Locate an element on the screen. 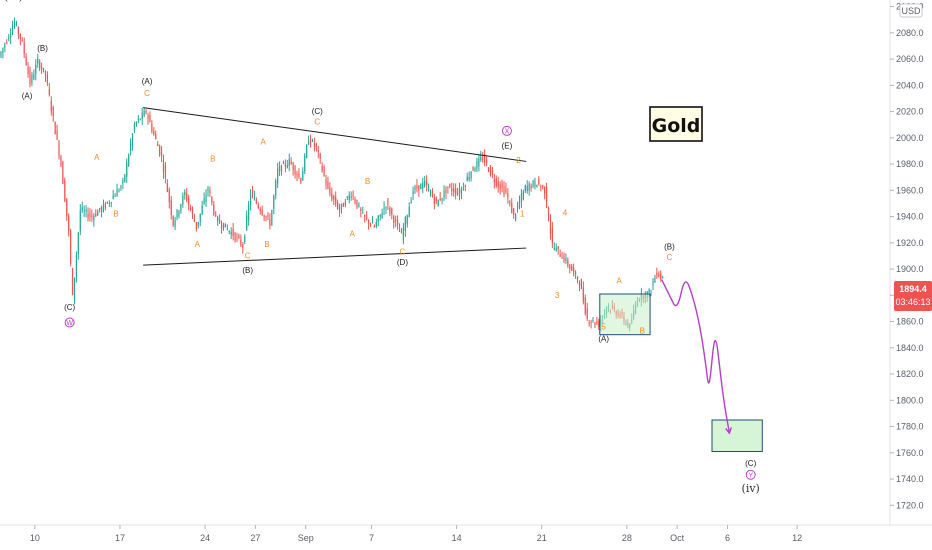 The height and width of the screenshot is (550, 932). y-tick-label: 1980.0 is located at coordinates (910, 164).